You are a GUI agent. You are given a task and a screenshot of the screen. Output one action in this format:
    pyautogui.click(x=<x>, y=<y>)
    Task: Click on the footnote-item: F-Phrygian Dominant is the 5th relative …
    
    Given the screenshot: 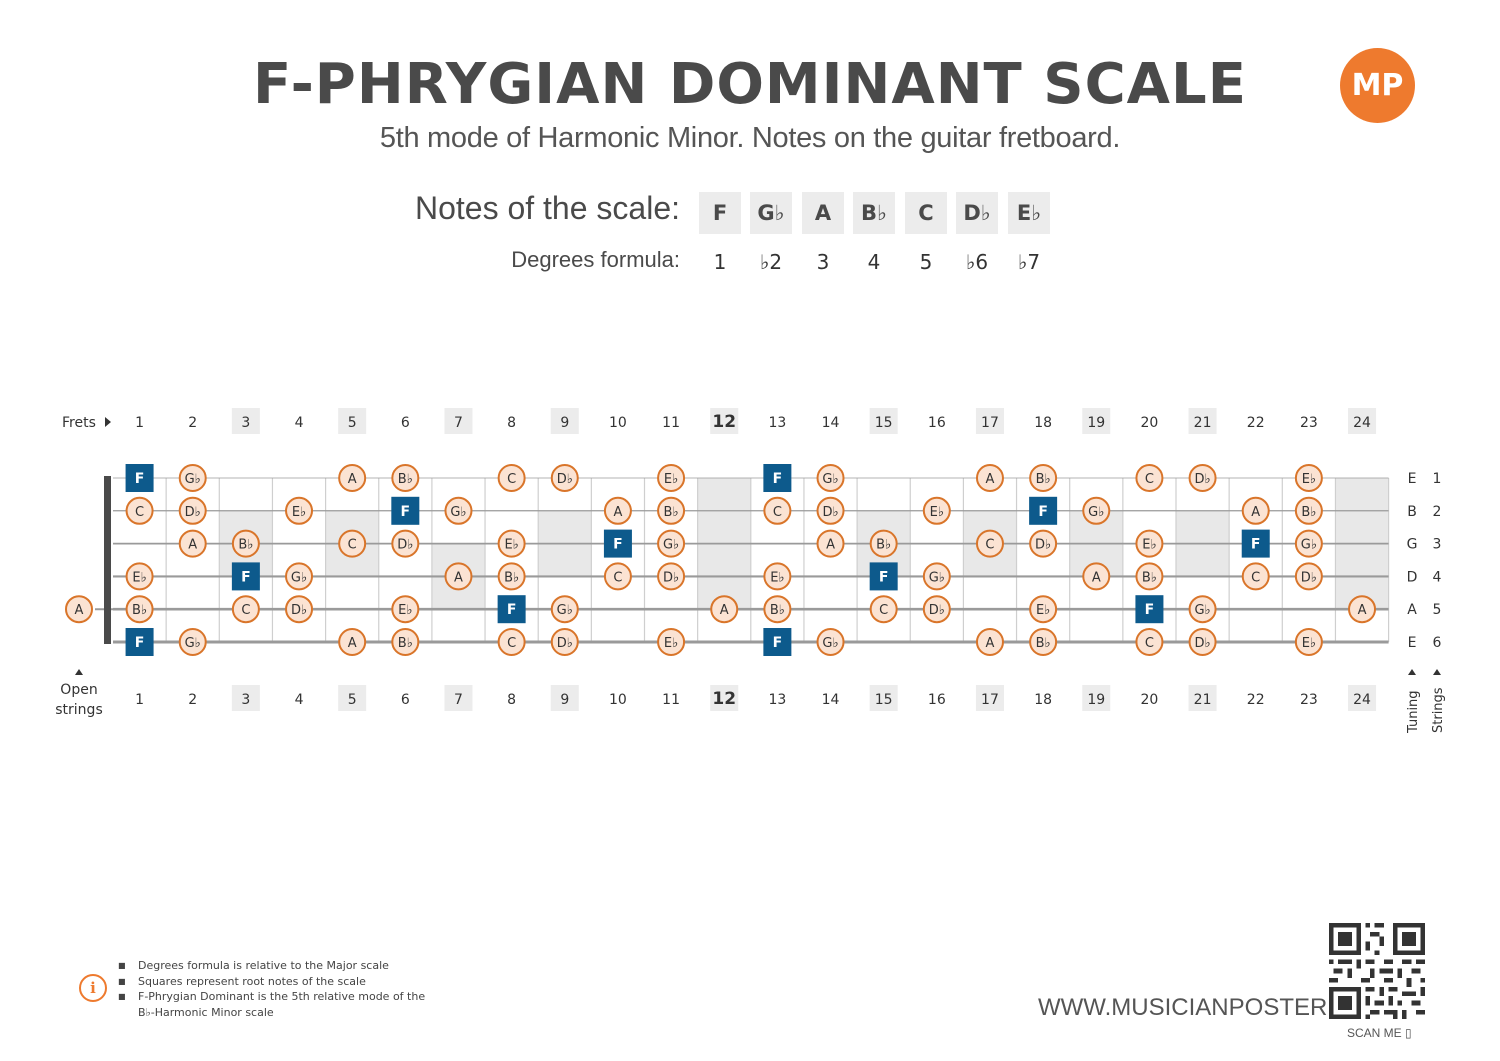 What is the action you would take?
    pyautogui.click(x=271, y=997)
    